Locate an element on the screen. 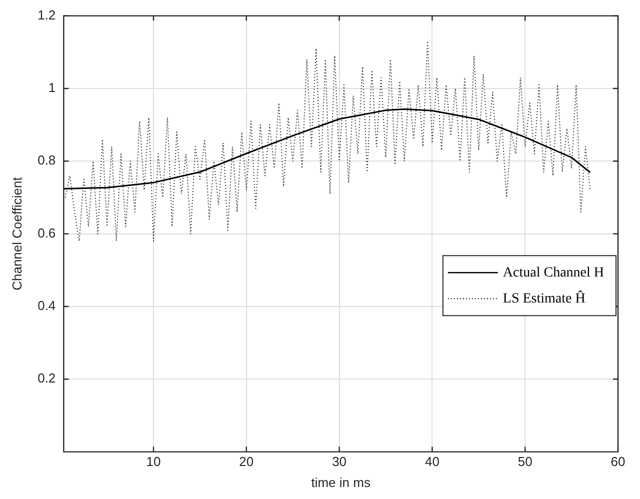 This screenshot has width=640, height=499. x-tick-label: 50 is located at coordinates (525, 462).